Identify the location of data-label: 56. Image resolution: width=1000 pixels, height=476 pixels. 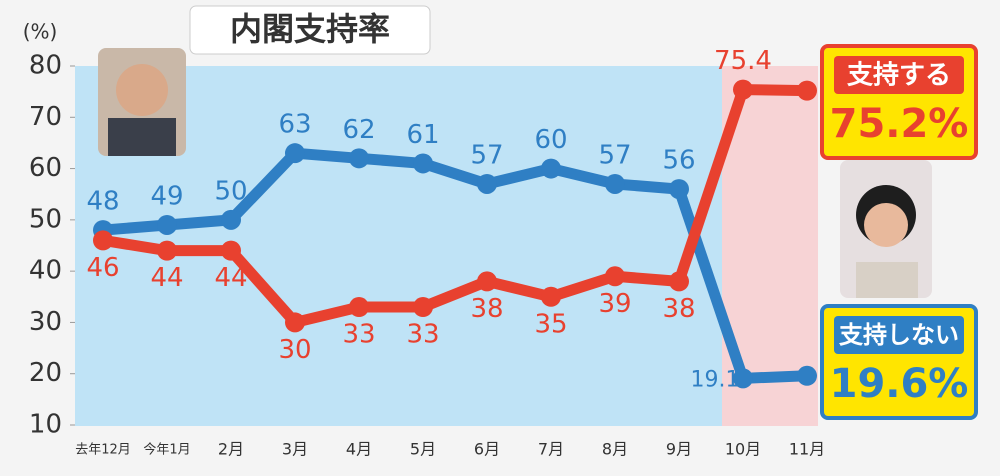
(678, 161).